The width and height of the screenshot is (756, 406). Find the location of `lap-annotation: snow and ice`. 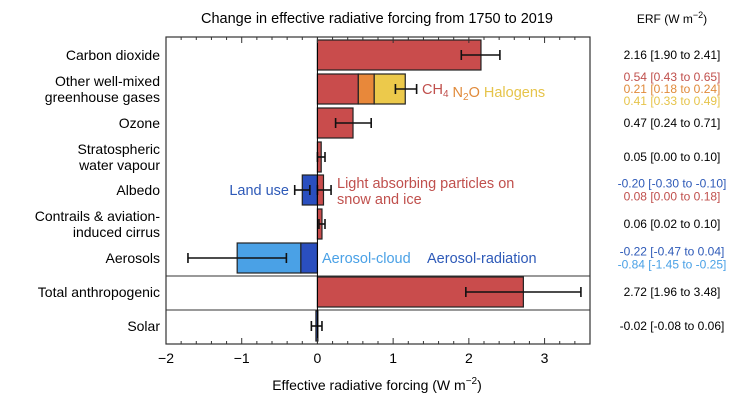

lap-annotation: snow and ice is located at coordinates (379, 200).